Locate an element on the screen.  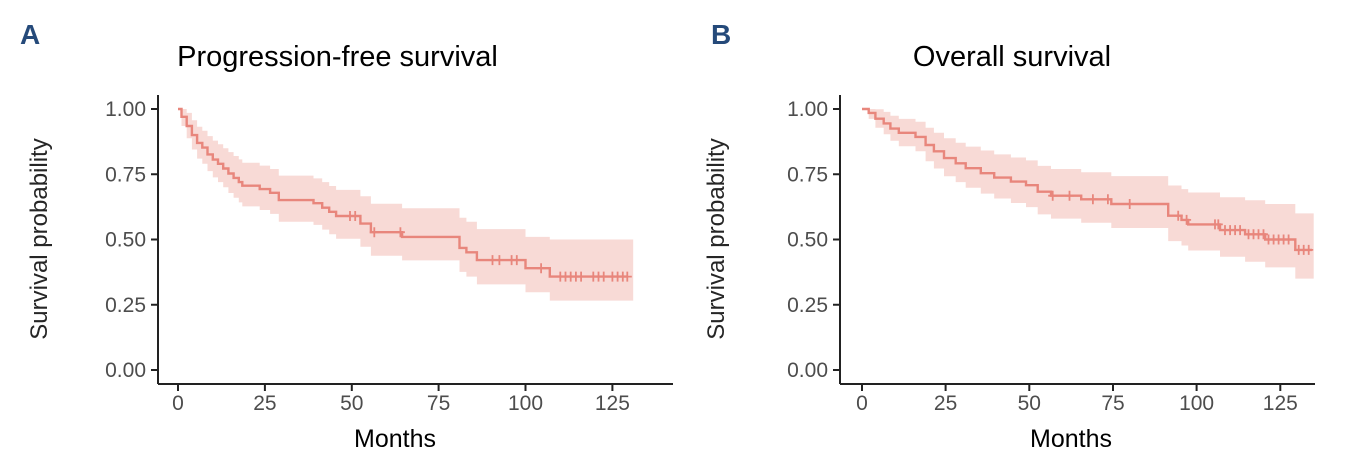
chart-title-b: Overall survival is located at coordinates (1012, 57).